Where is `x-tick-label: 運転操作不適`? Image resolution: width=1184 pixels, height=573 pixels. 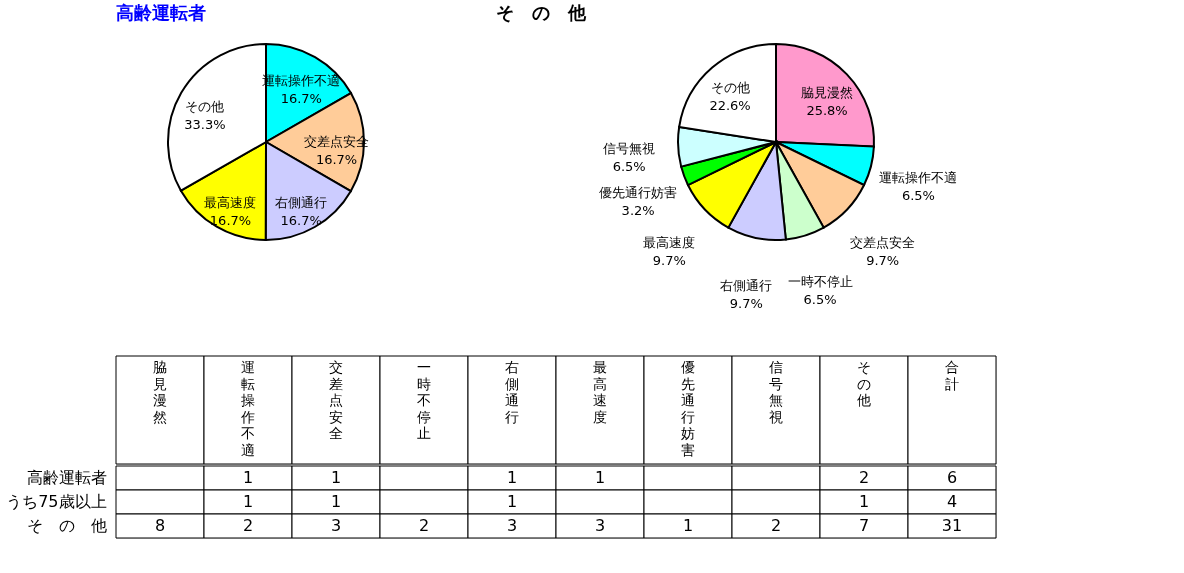 x-tick-label: 運転操作不適 is located at coordinates (247, 408).